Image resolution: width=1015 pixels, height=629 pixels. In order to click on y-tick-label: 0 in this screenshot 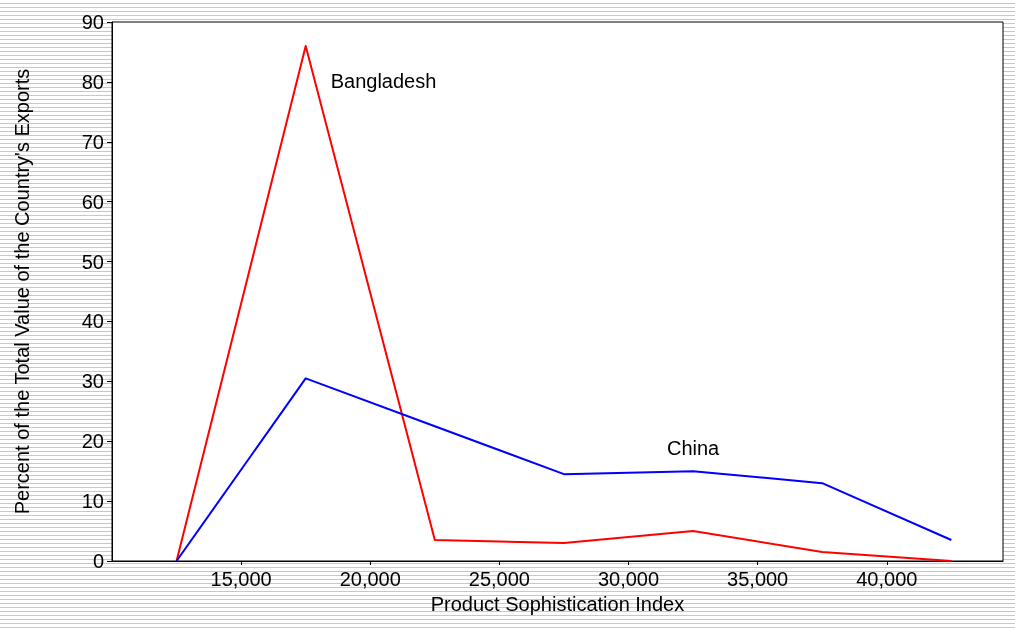, I will do `click(98, 561)`.